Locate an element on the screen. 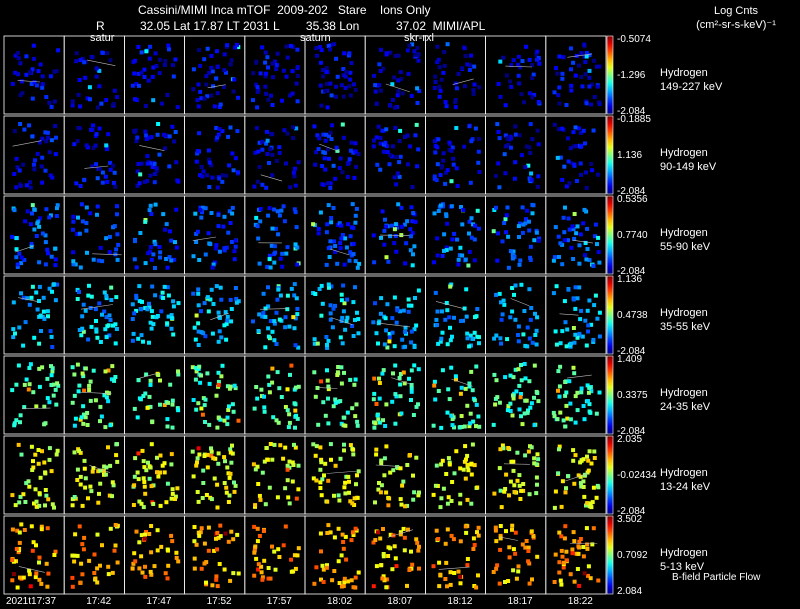 Image resolution: width=800 pixels, height=609 pixels. panel-frame is located at coordinates (395, 555).